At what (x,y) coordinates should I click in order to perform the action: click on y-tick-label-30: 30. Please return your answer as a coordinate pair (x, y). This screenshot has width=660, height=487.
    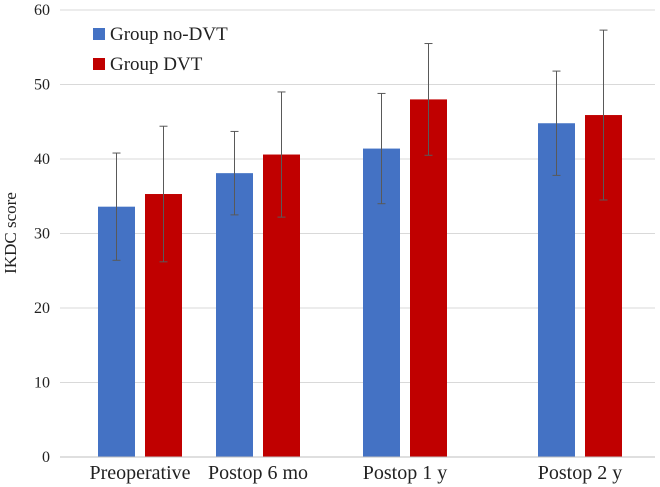
    Looking at the image, I should click on (42, 234).